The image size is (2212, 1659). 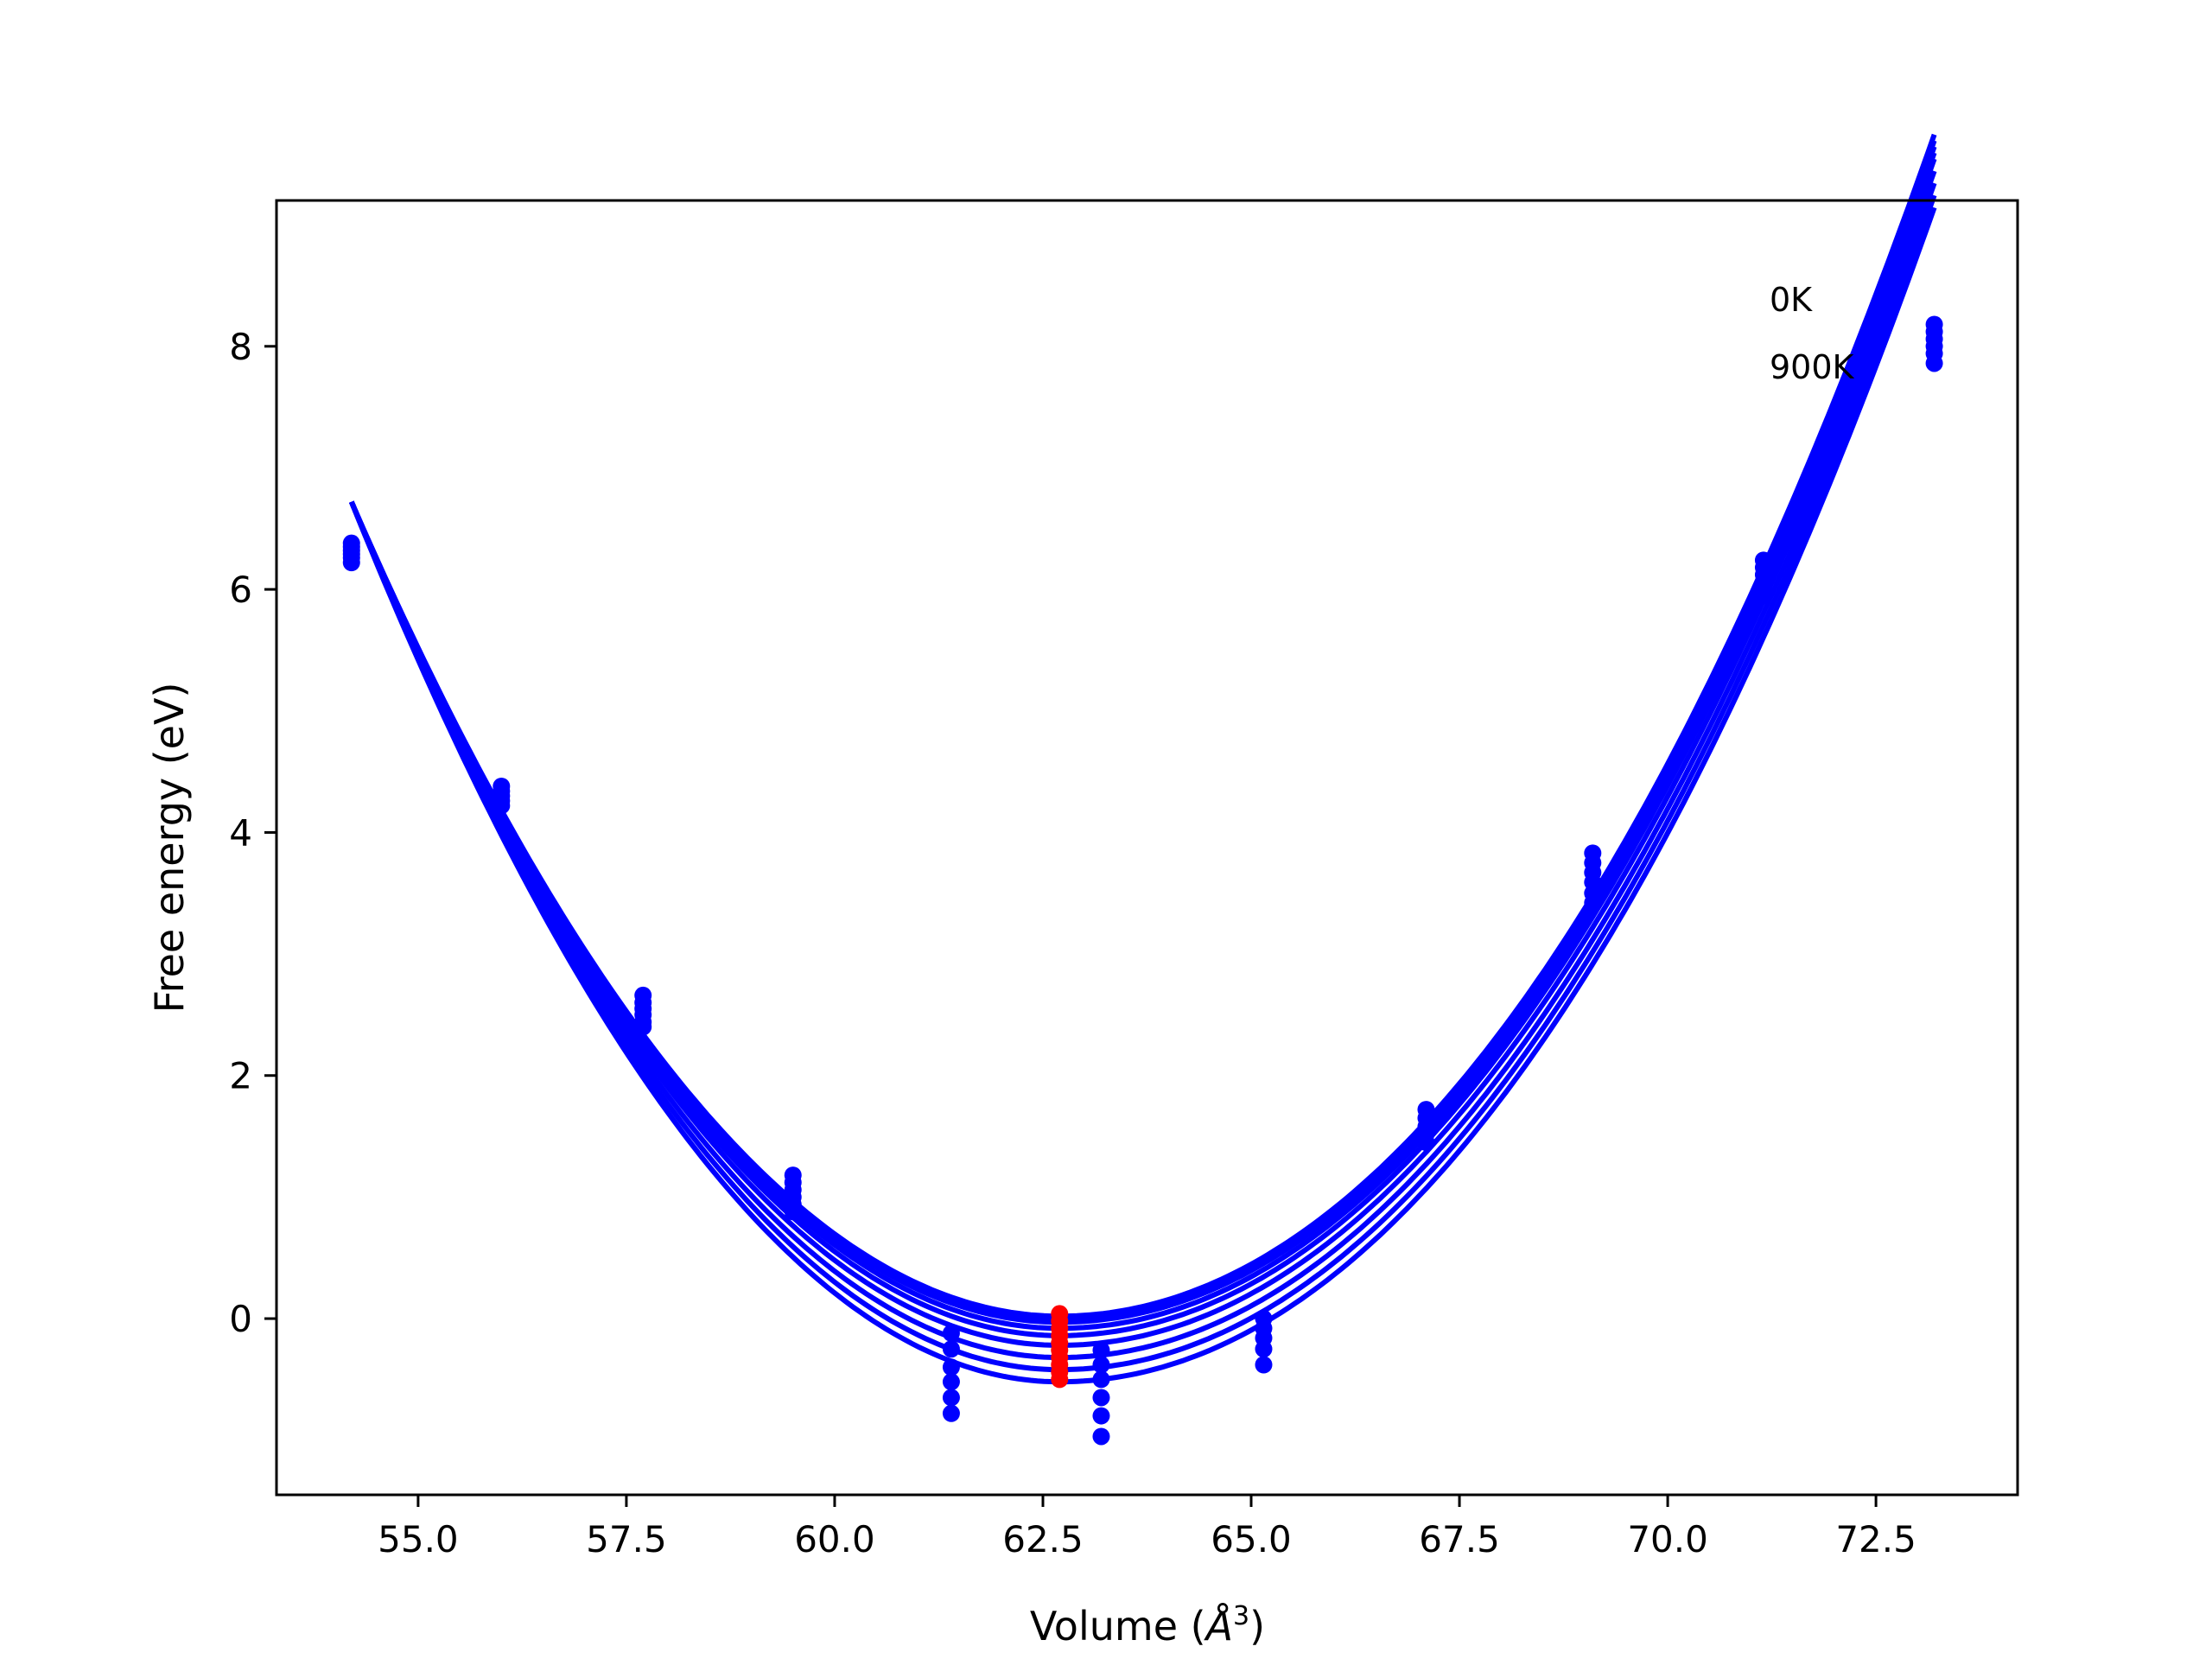 I want to click on y-tick-label-3: 6, so click(x=240, y=590).